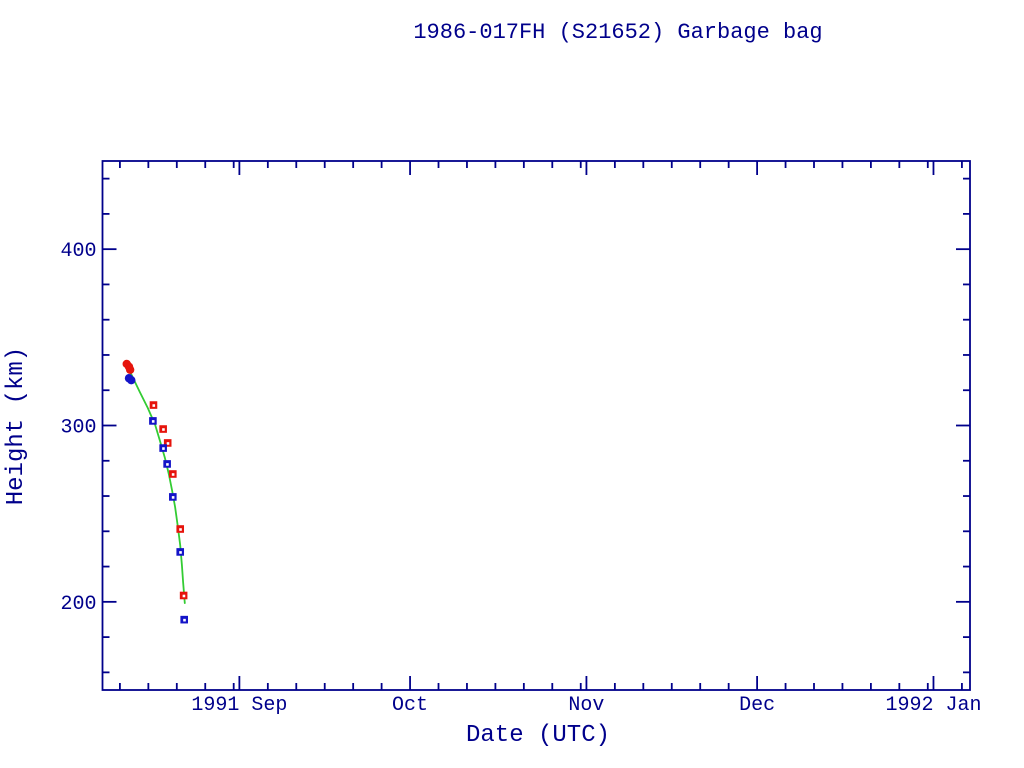 This screenshot has height=768, width=1024. Describe the element at coordinates (933, 705) in the screenshot. I see `x-tick-label: 1992 Jan` at that location.